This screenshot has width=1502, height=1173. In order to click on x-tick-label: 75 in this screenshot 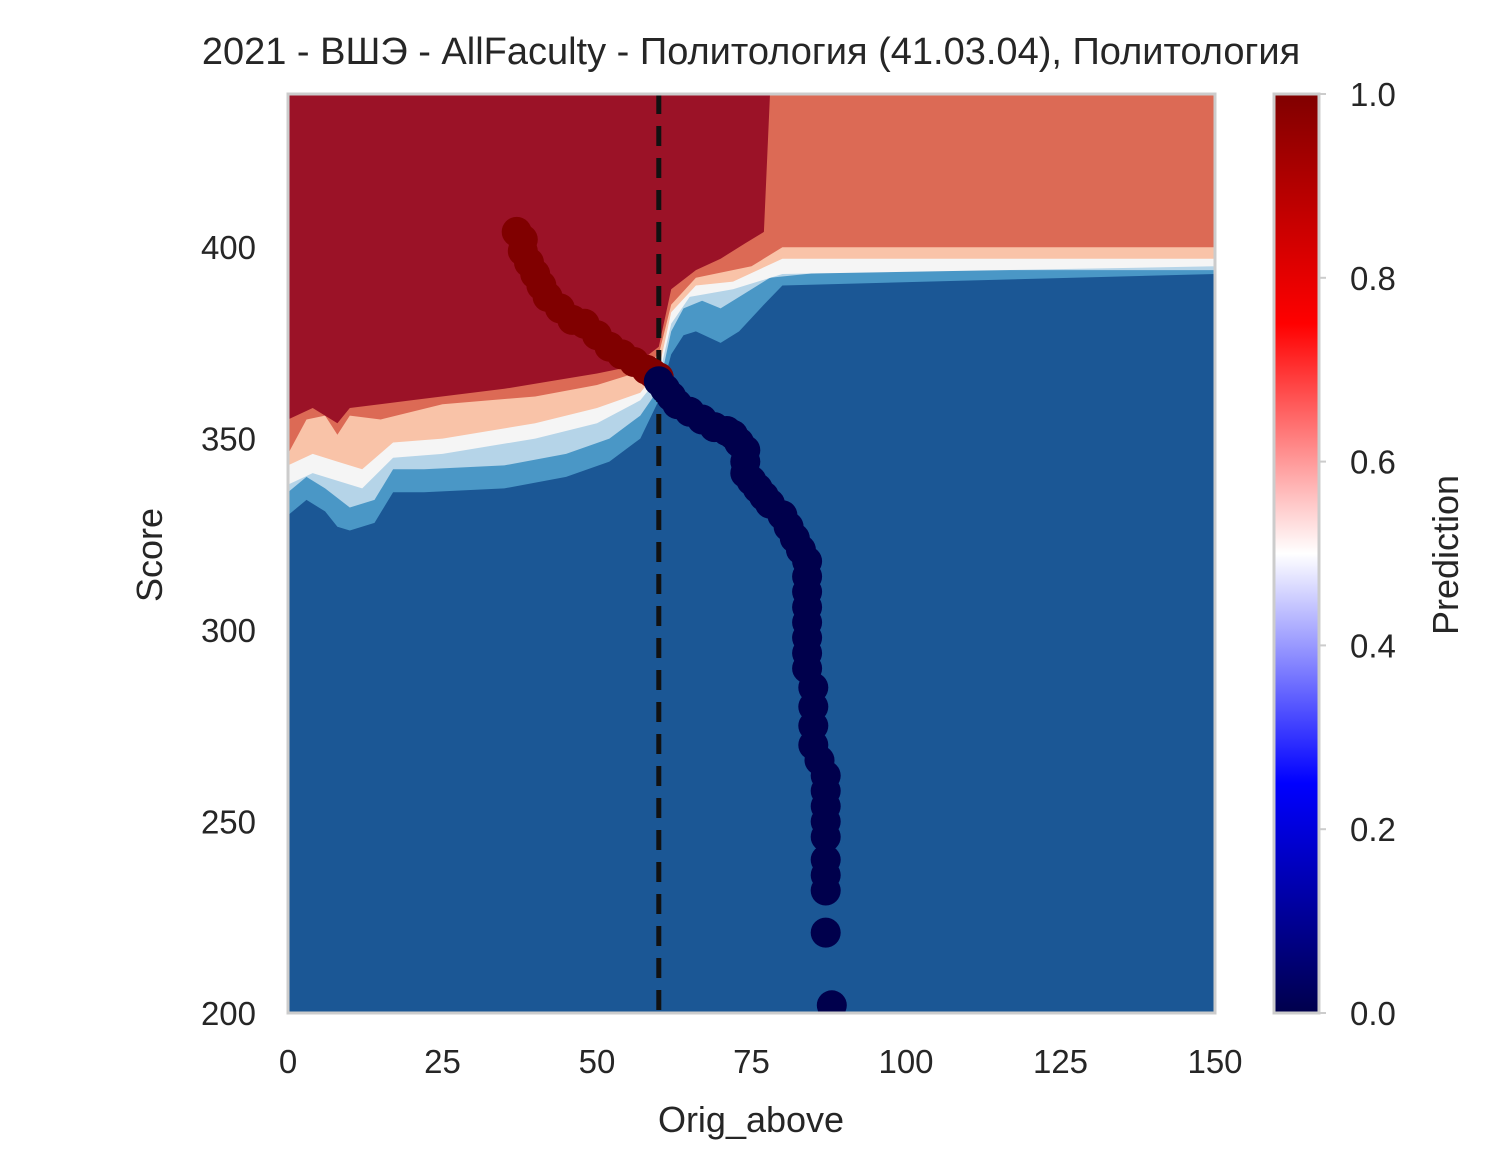, I will do `click(751, 1061)`.